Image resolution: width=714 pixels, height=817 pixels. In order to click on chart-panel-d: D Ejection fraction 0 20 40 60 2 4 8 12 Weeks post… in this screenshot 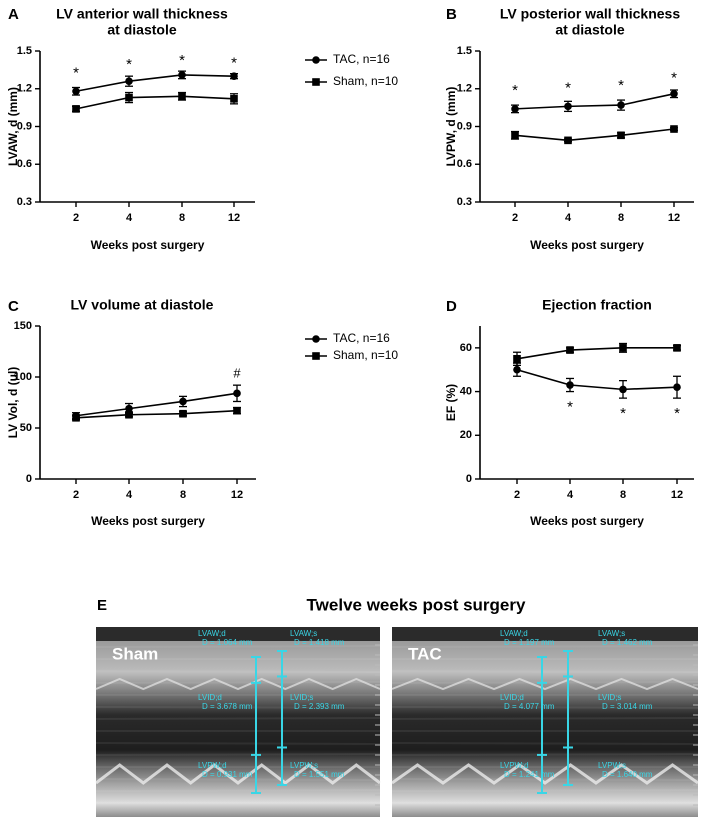, I will do `click(569, 412)`.